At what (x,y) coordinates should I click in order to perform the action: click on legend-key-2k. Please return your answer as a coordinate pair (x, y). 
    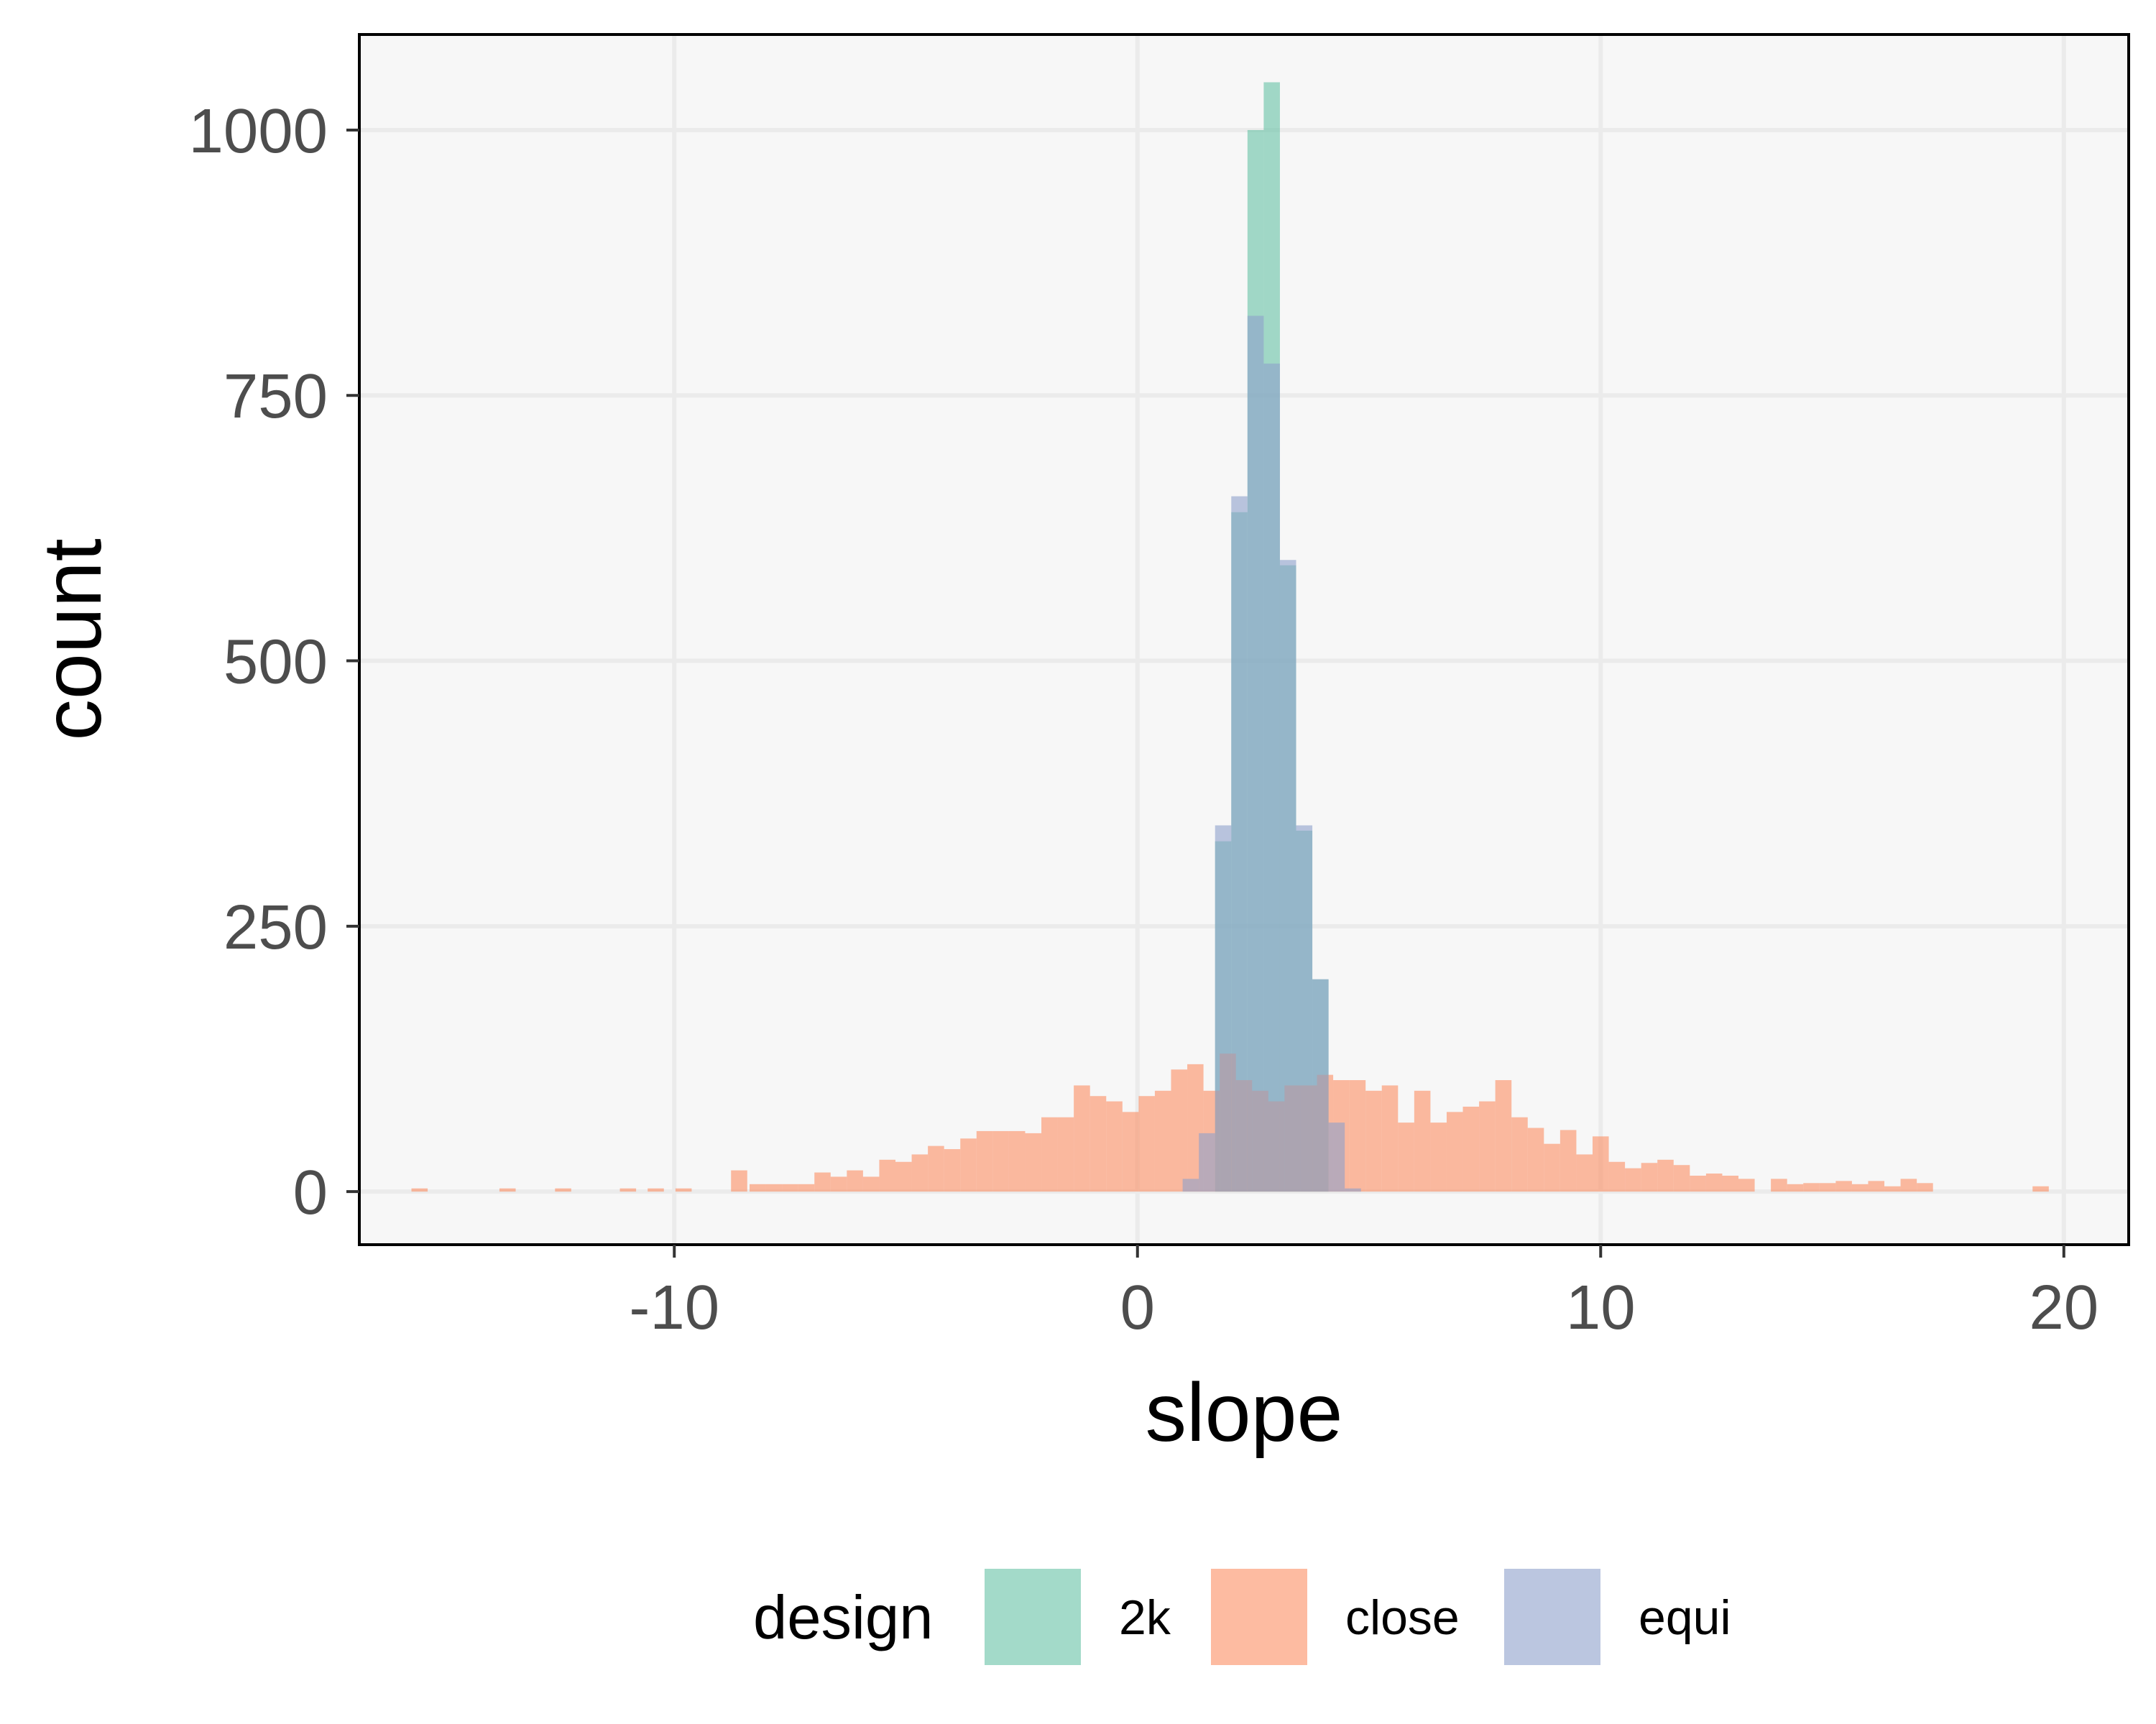
    Looking at the image, I should click on (1033, 1617).